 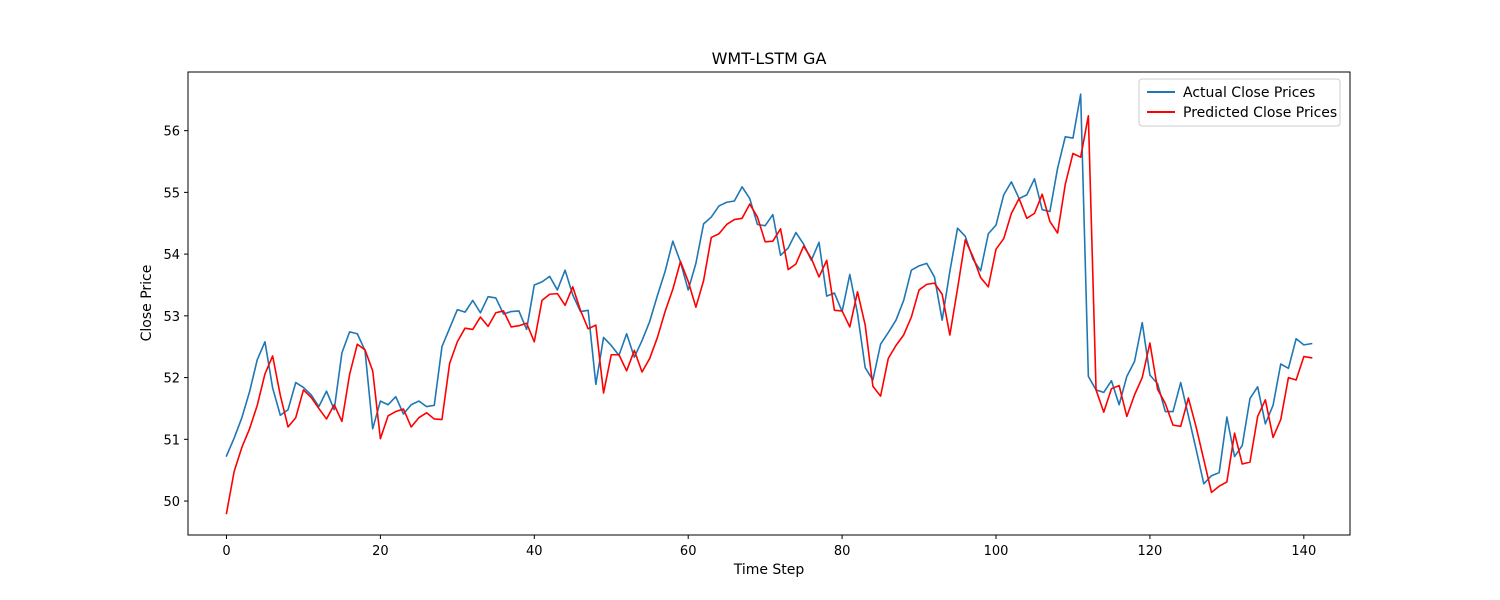 I want to click on x-tick-label: 100, so click(x=996, y=551).